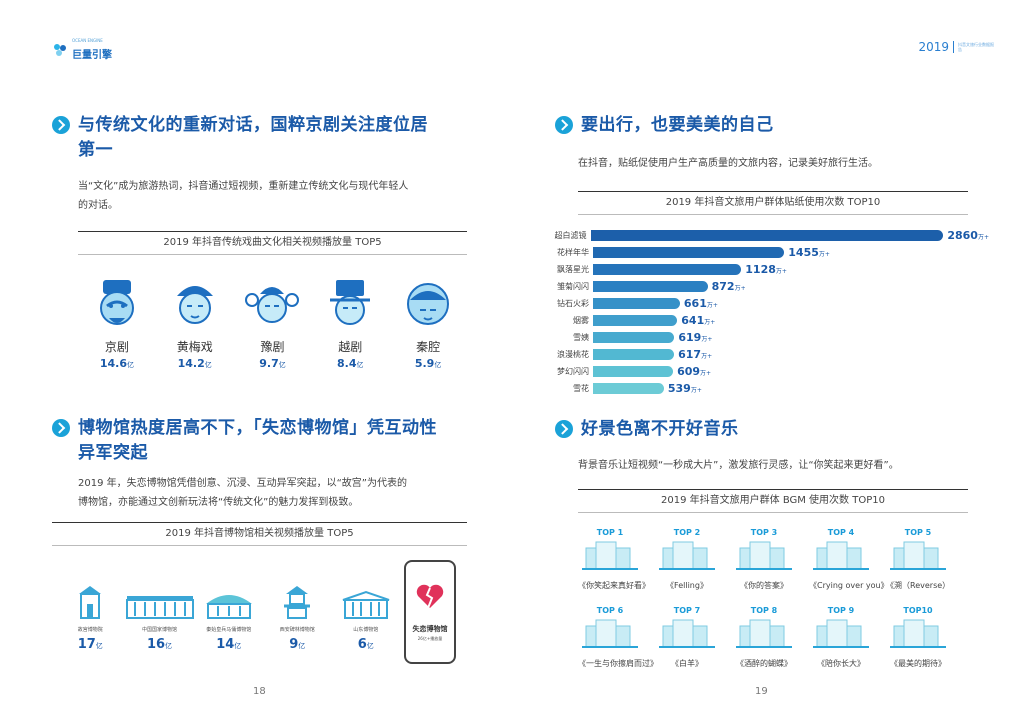 This screenshot has width=1022, height=726. What do you see at coordinates (366, 618) in the screenshot?
I see `museum-item: 山东博物馆 6亿` at bounding box center [366, 618].